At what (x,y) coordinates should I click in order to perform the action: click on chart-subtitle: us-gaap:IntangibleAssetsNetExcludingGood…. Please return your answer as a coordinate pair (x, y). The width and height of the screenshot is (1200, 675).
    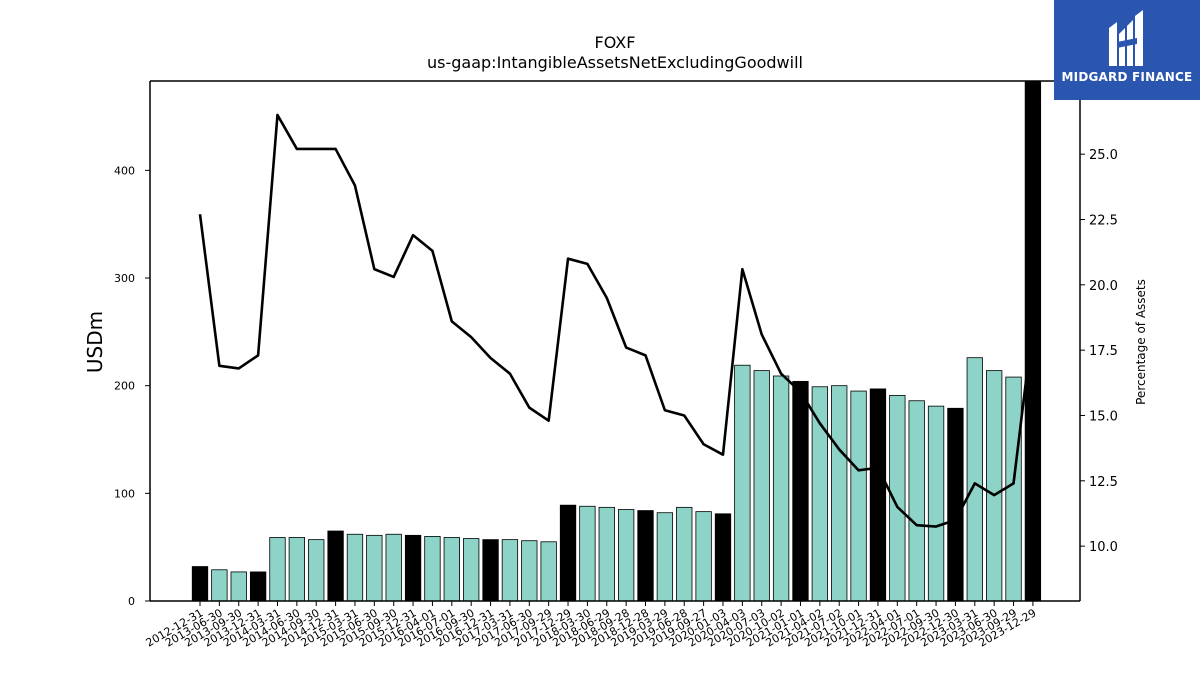
    Looking at the image, I should click on (615, 62).